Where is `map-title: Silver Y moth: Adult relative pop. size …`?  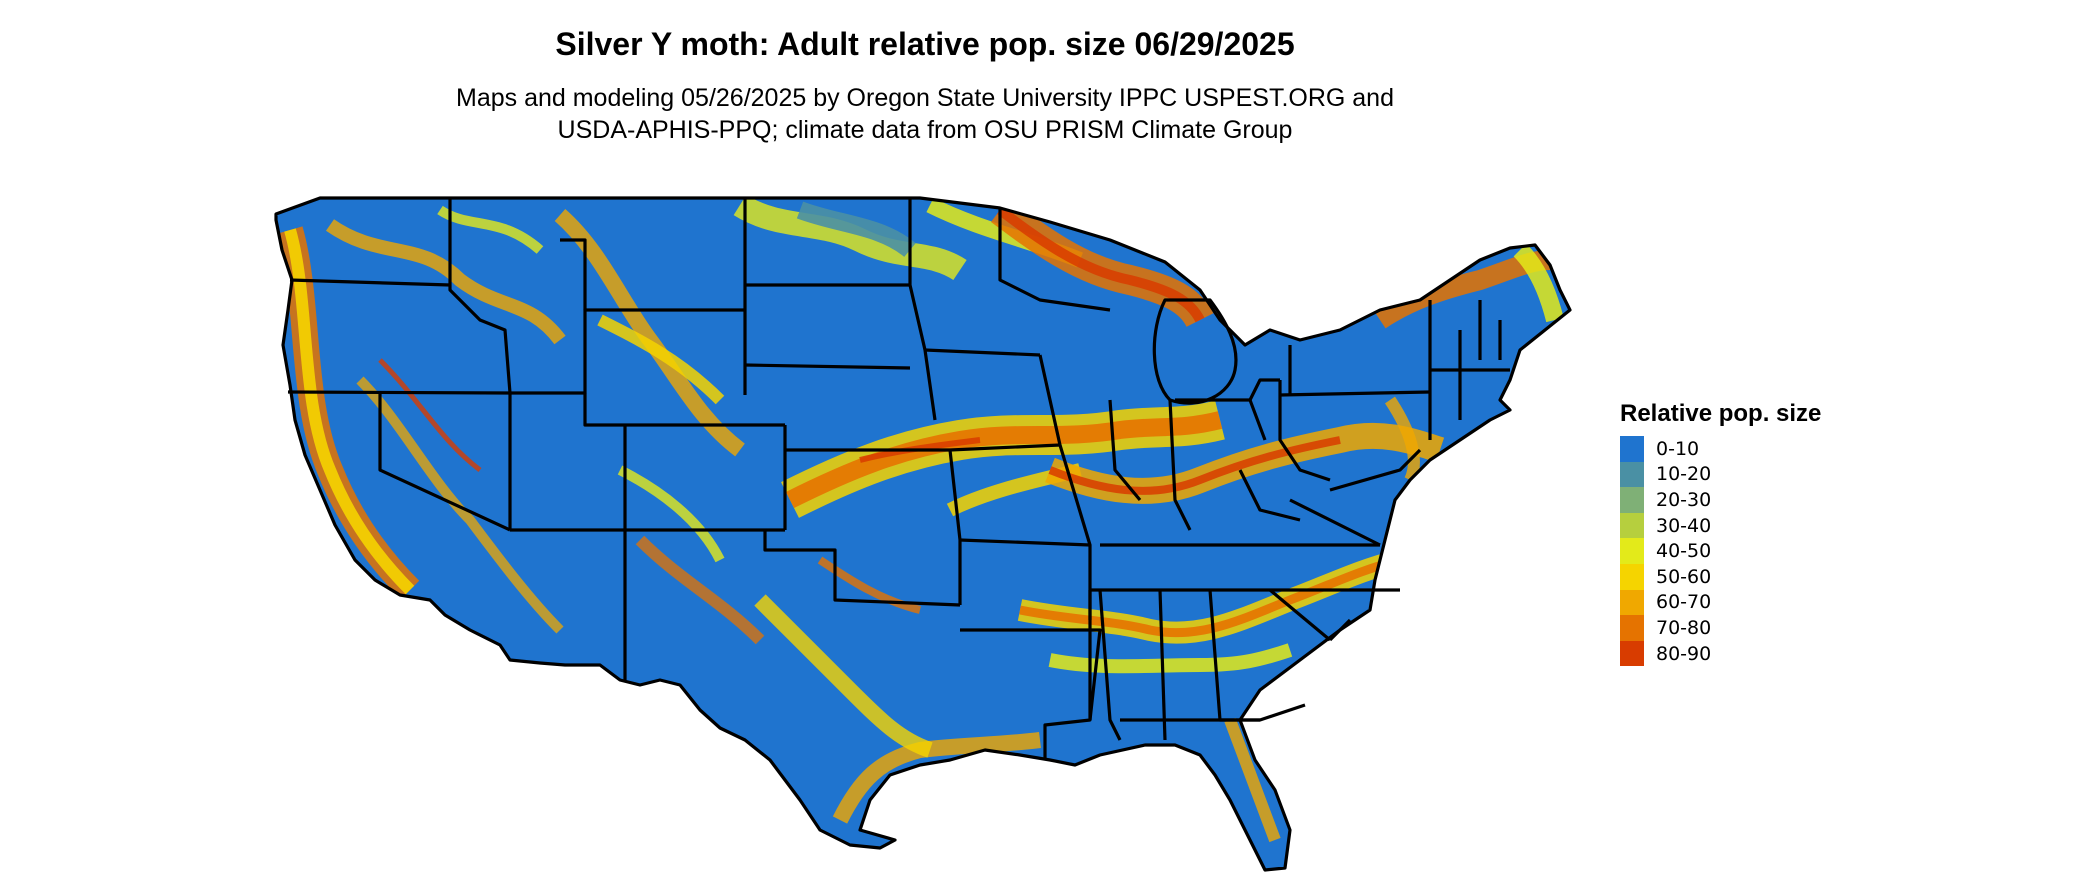
map-title: Silver Y moth: Adult relative pop. size … is located at coordinates (925, 44).